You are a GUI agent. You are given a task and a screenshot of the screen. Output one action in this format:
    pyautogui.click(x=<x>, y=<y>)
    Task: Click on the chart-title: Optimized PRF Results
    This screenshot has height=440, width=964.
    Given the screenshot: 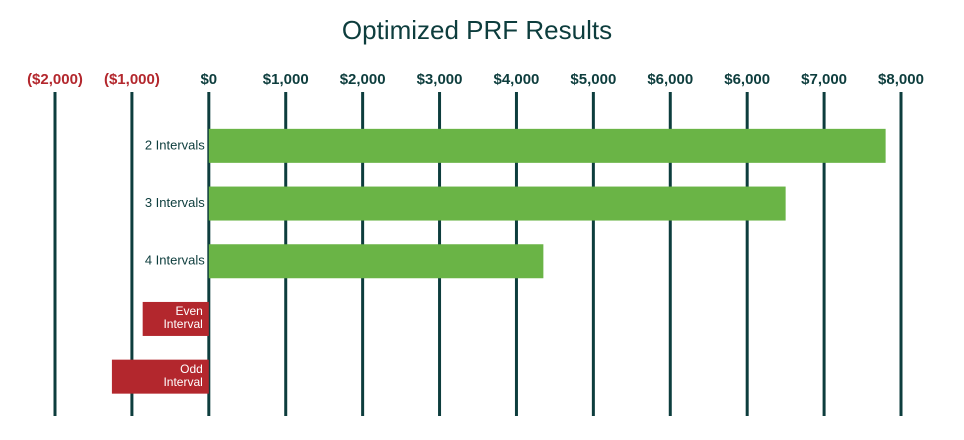 What is the action you would take?
    pyautogui.click(x=477, y=30)
    